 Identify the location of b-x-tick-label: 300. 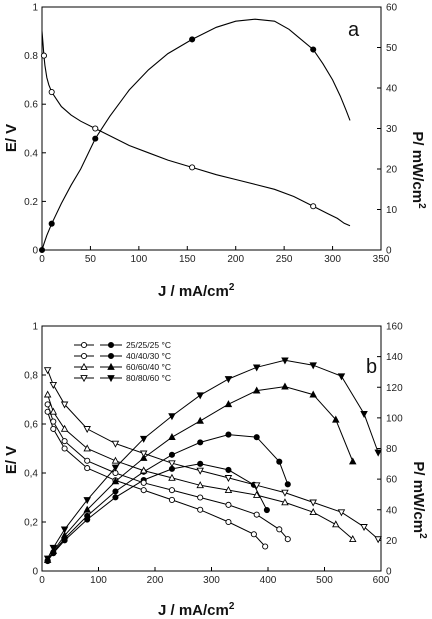
(211, 580).